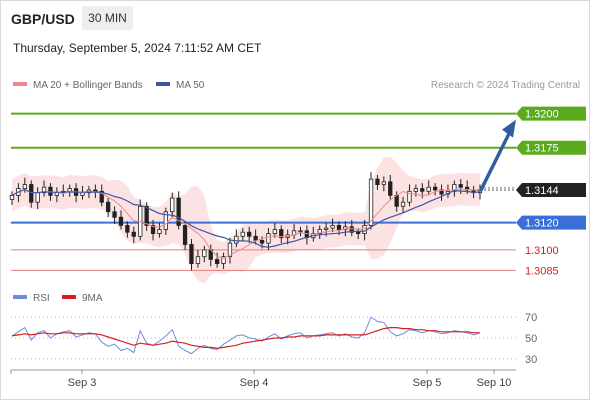 The image size is (590, 400). I want to click on legend-9ma-label: 9MA, so click(92, 298).